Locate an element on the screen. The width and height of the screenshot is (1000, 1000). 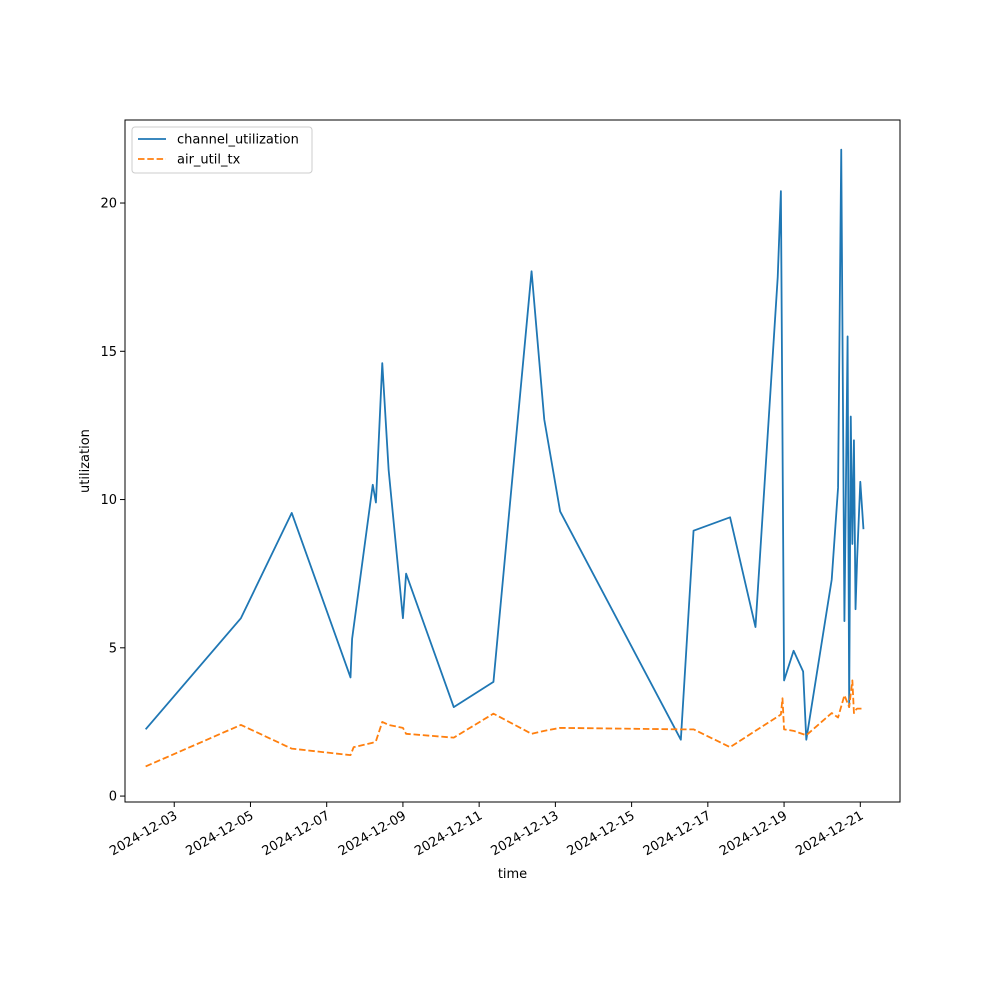
legend-box is located at coordinates (222, 150).